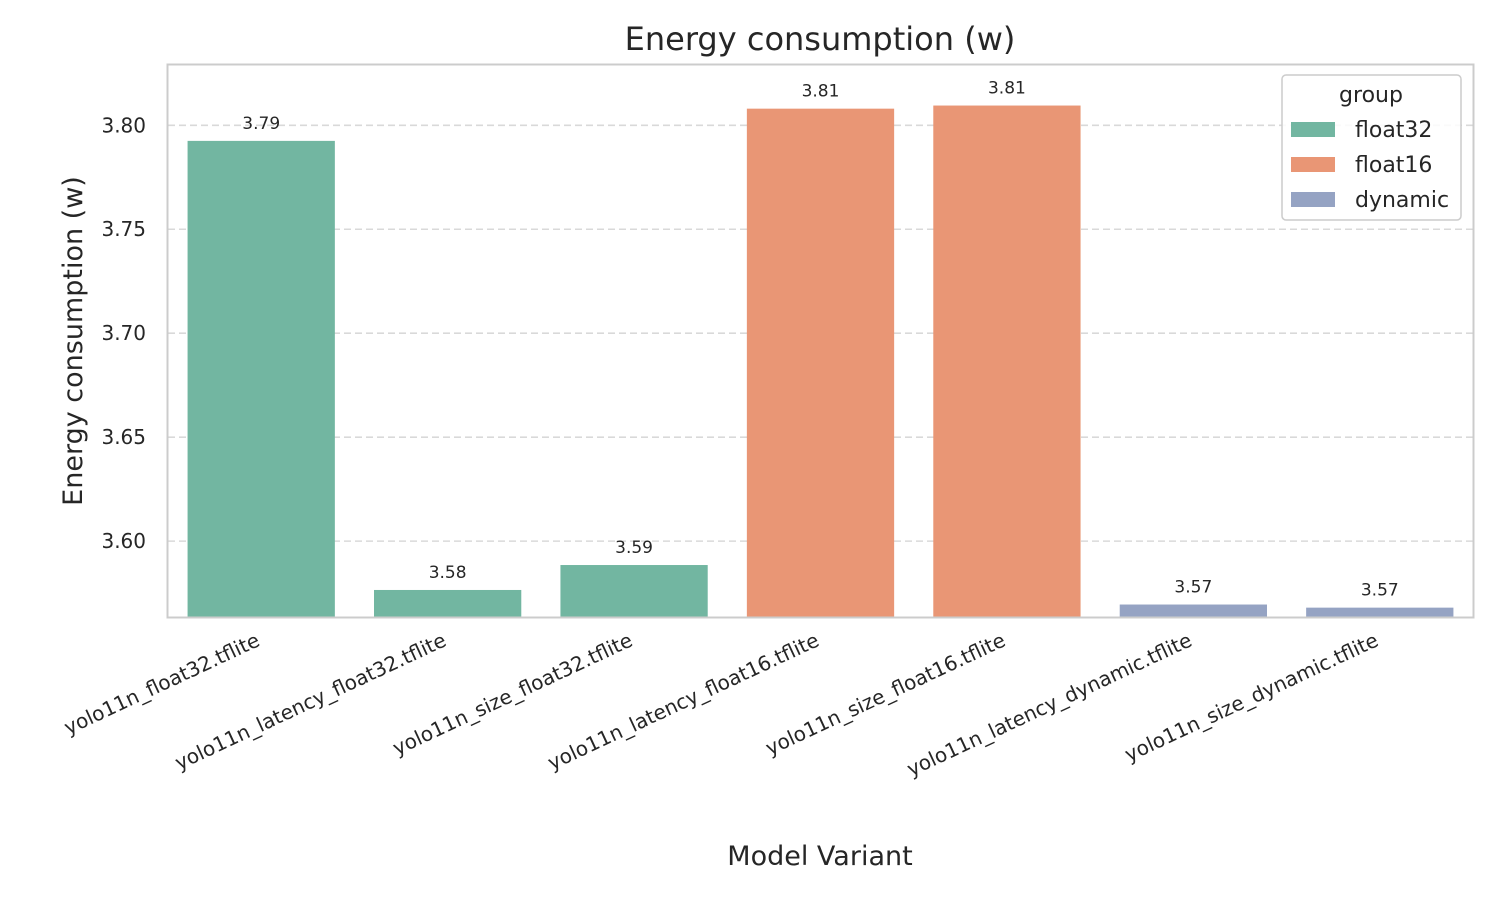  Describe the element at coordinates (261, 124) in the screenshot. I see `bar-value-label: 3.79` at that location.